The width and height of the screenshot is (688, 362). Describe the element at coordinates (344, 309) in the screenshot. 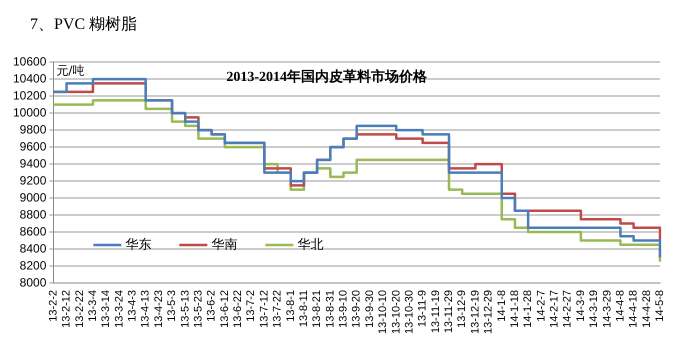

I see `x-tick-label: 13-9-10` at that location.